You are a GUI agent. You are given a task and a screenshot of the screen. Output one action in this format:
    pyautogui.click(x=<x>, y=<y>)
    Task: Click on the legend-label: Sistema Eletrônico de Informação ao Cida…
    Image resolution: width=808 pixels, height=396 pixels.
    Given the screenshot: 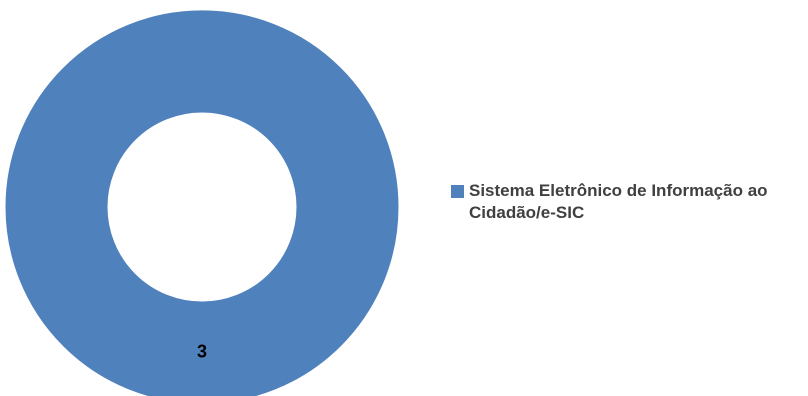 What is the action you would take?
    pyautogui.click(x=618, y=201)
    